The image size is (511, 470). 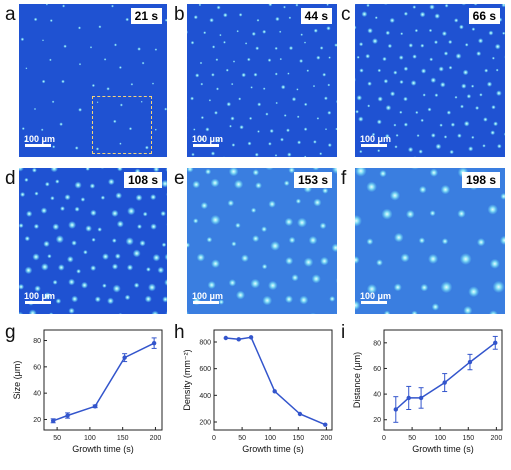 I want to click on y-tick-label: 200, so click(x=205, y=423).